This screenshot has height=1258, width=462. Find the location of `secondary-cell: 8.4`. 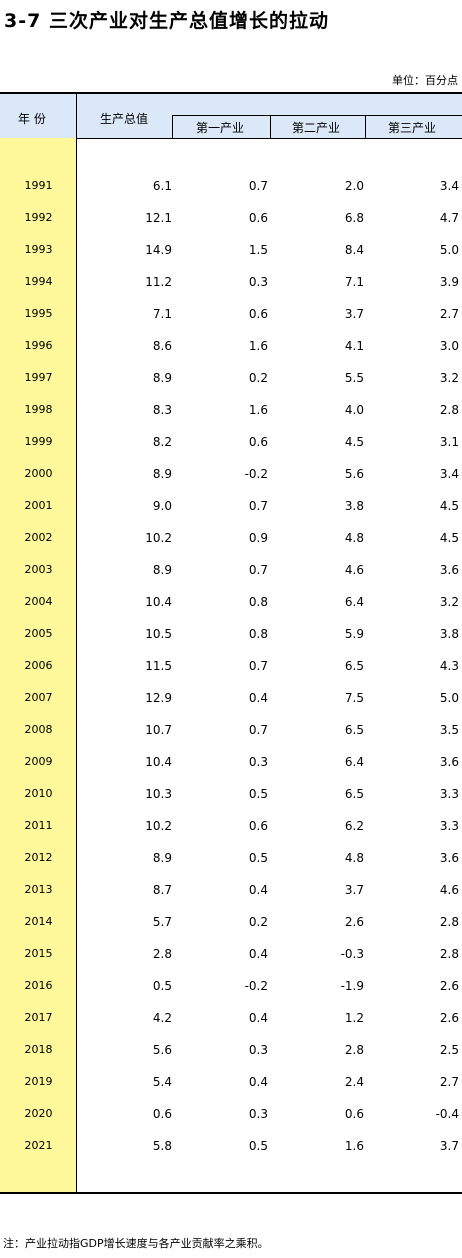

secondary-cell: 8.4 is located at coordinates (354, 250).